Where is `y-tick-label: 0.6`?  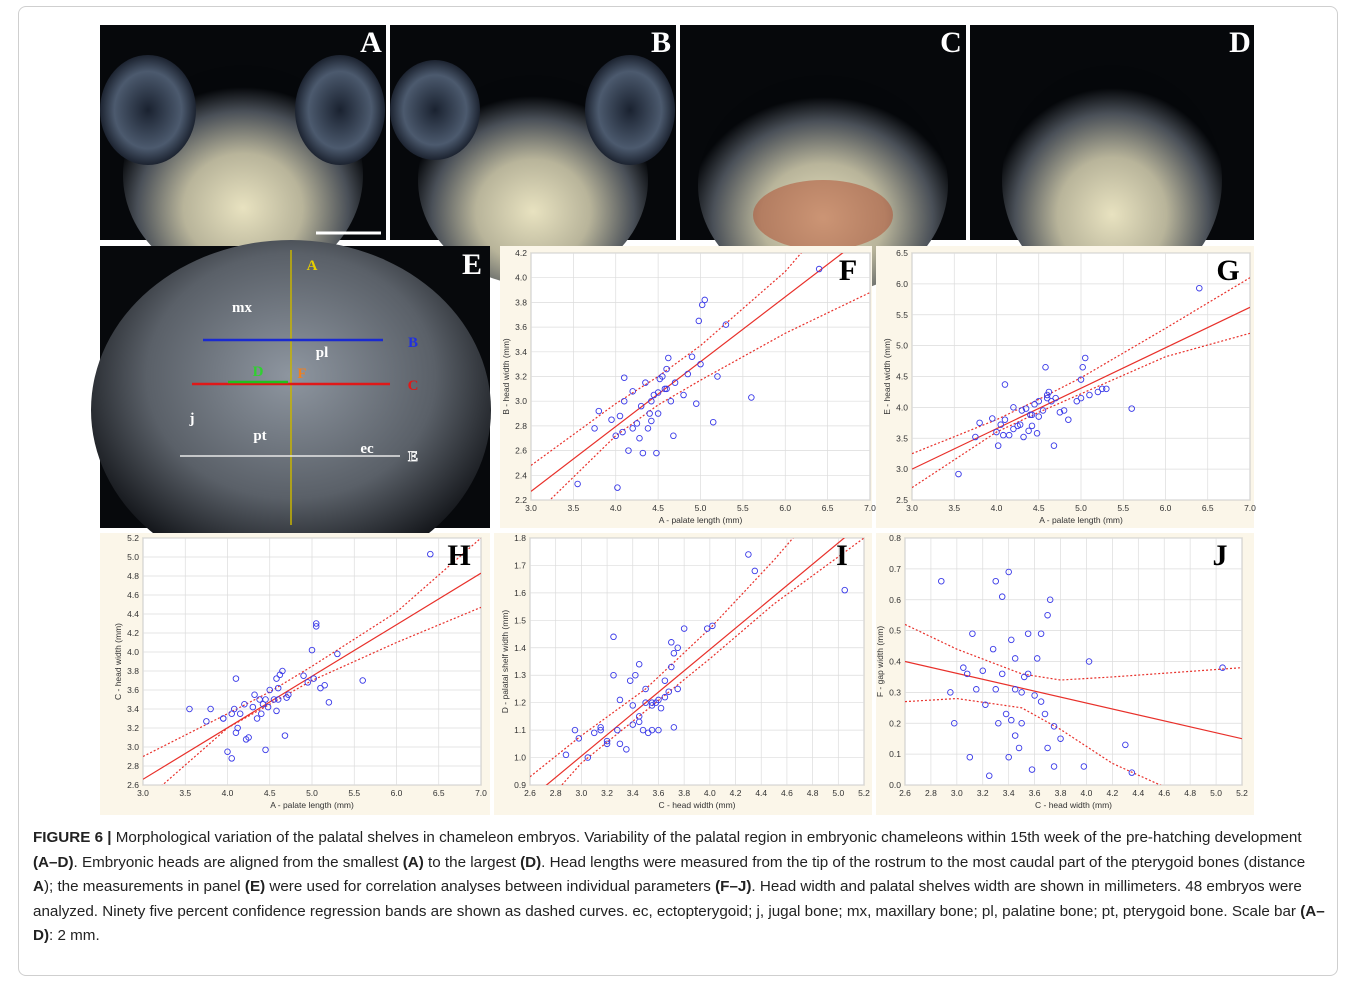
y-tick-label: 0.6 is located at coordinates (895, 600).